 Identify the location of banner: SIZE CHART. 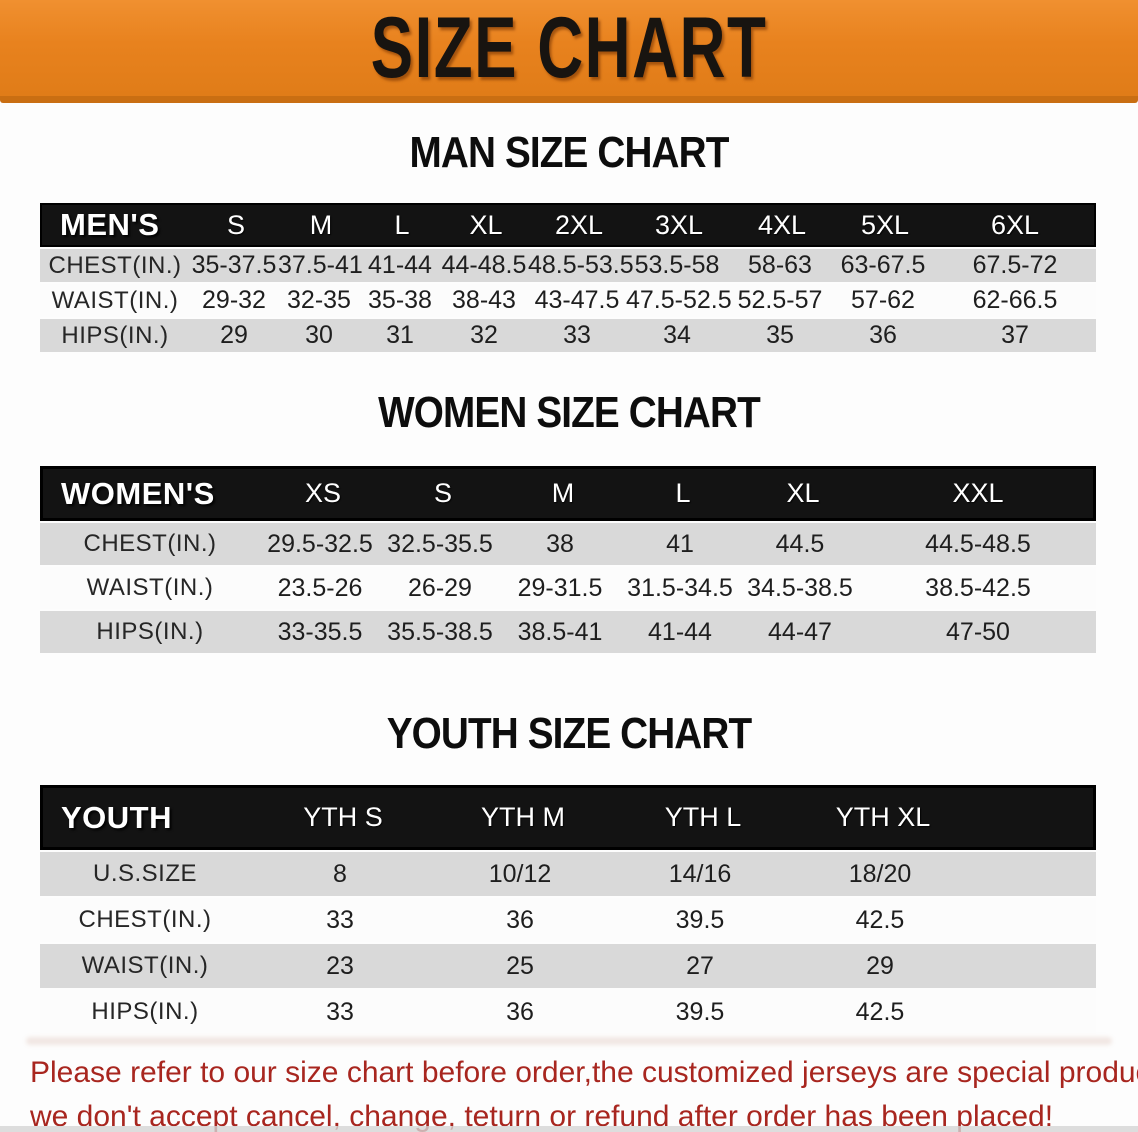
(569, 51).